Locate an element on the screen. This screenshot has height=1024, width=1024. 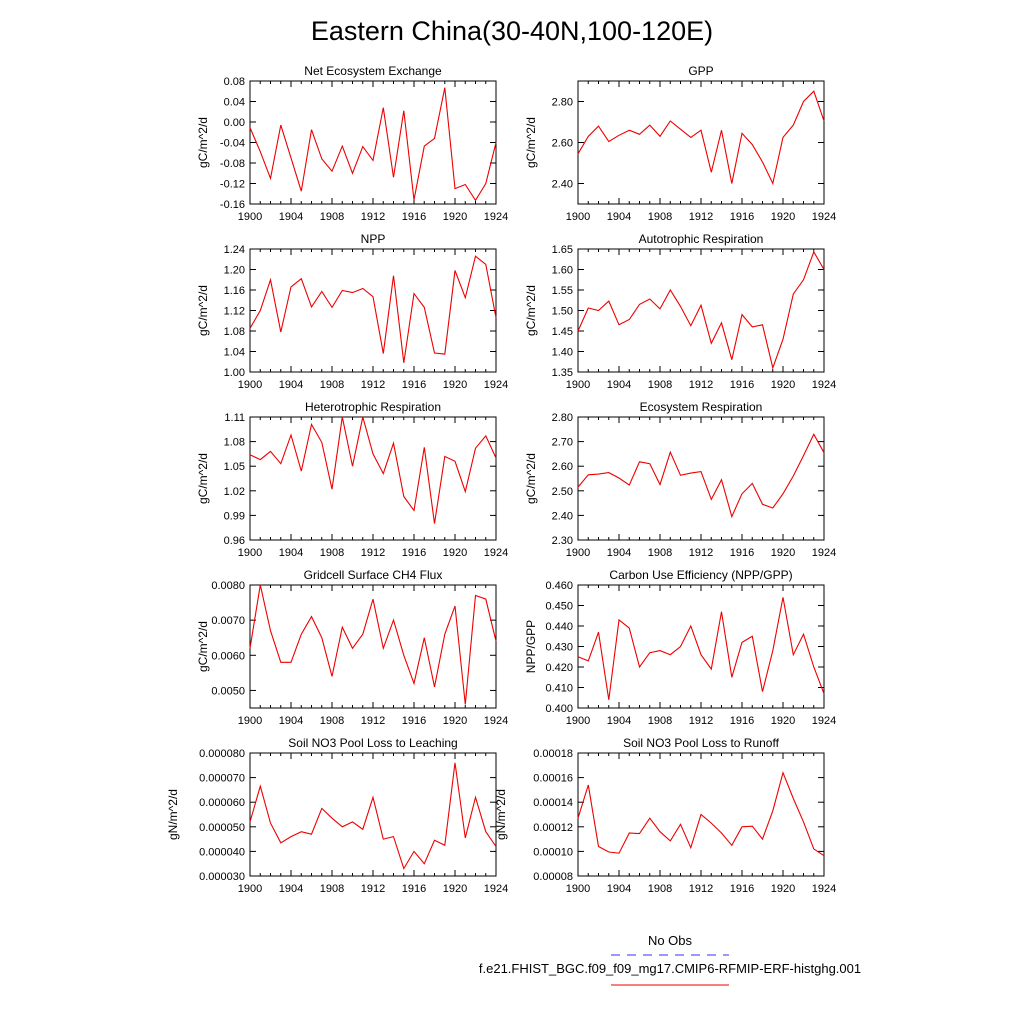
y-tick-label: 0.400 is located at coordinates (559, 709).